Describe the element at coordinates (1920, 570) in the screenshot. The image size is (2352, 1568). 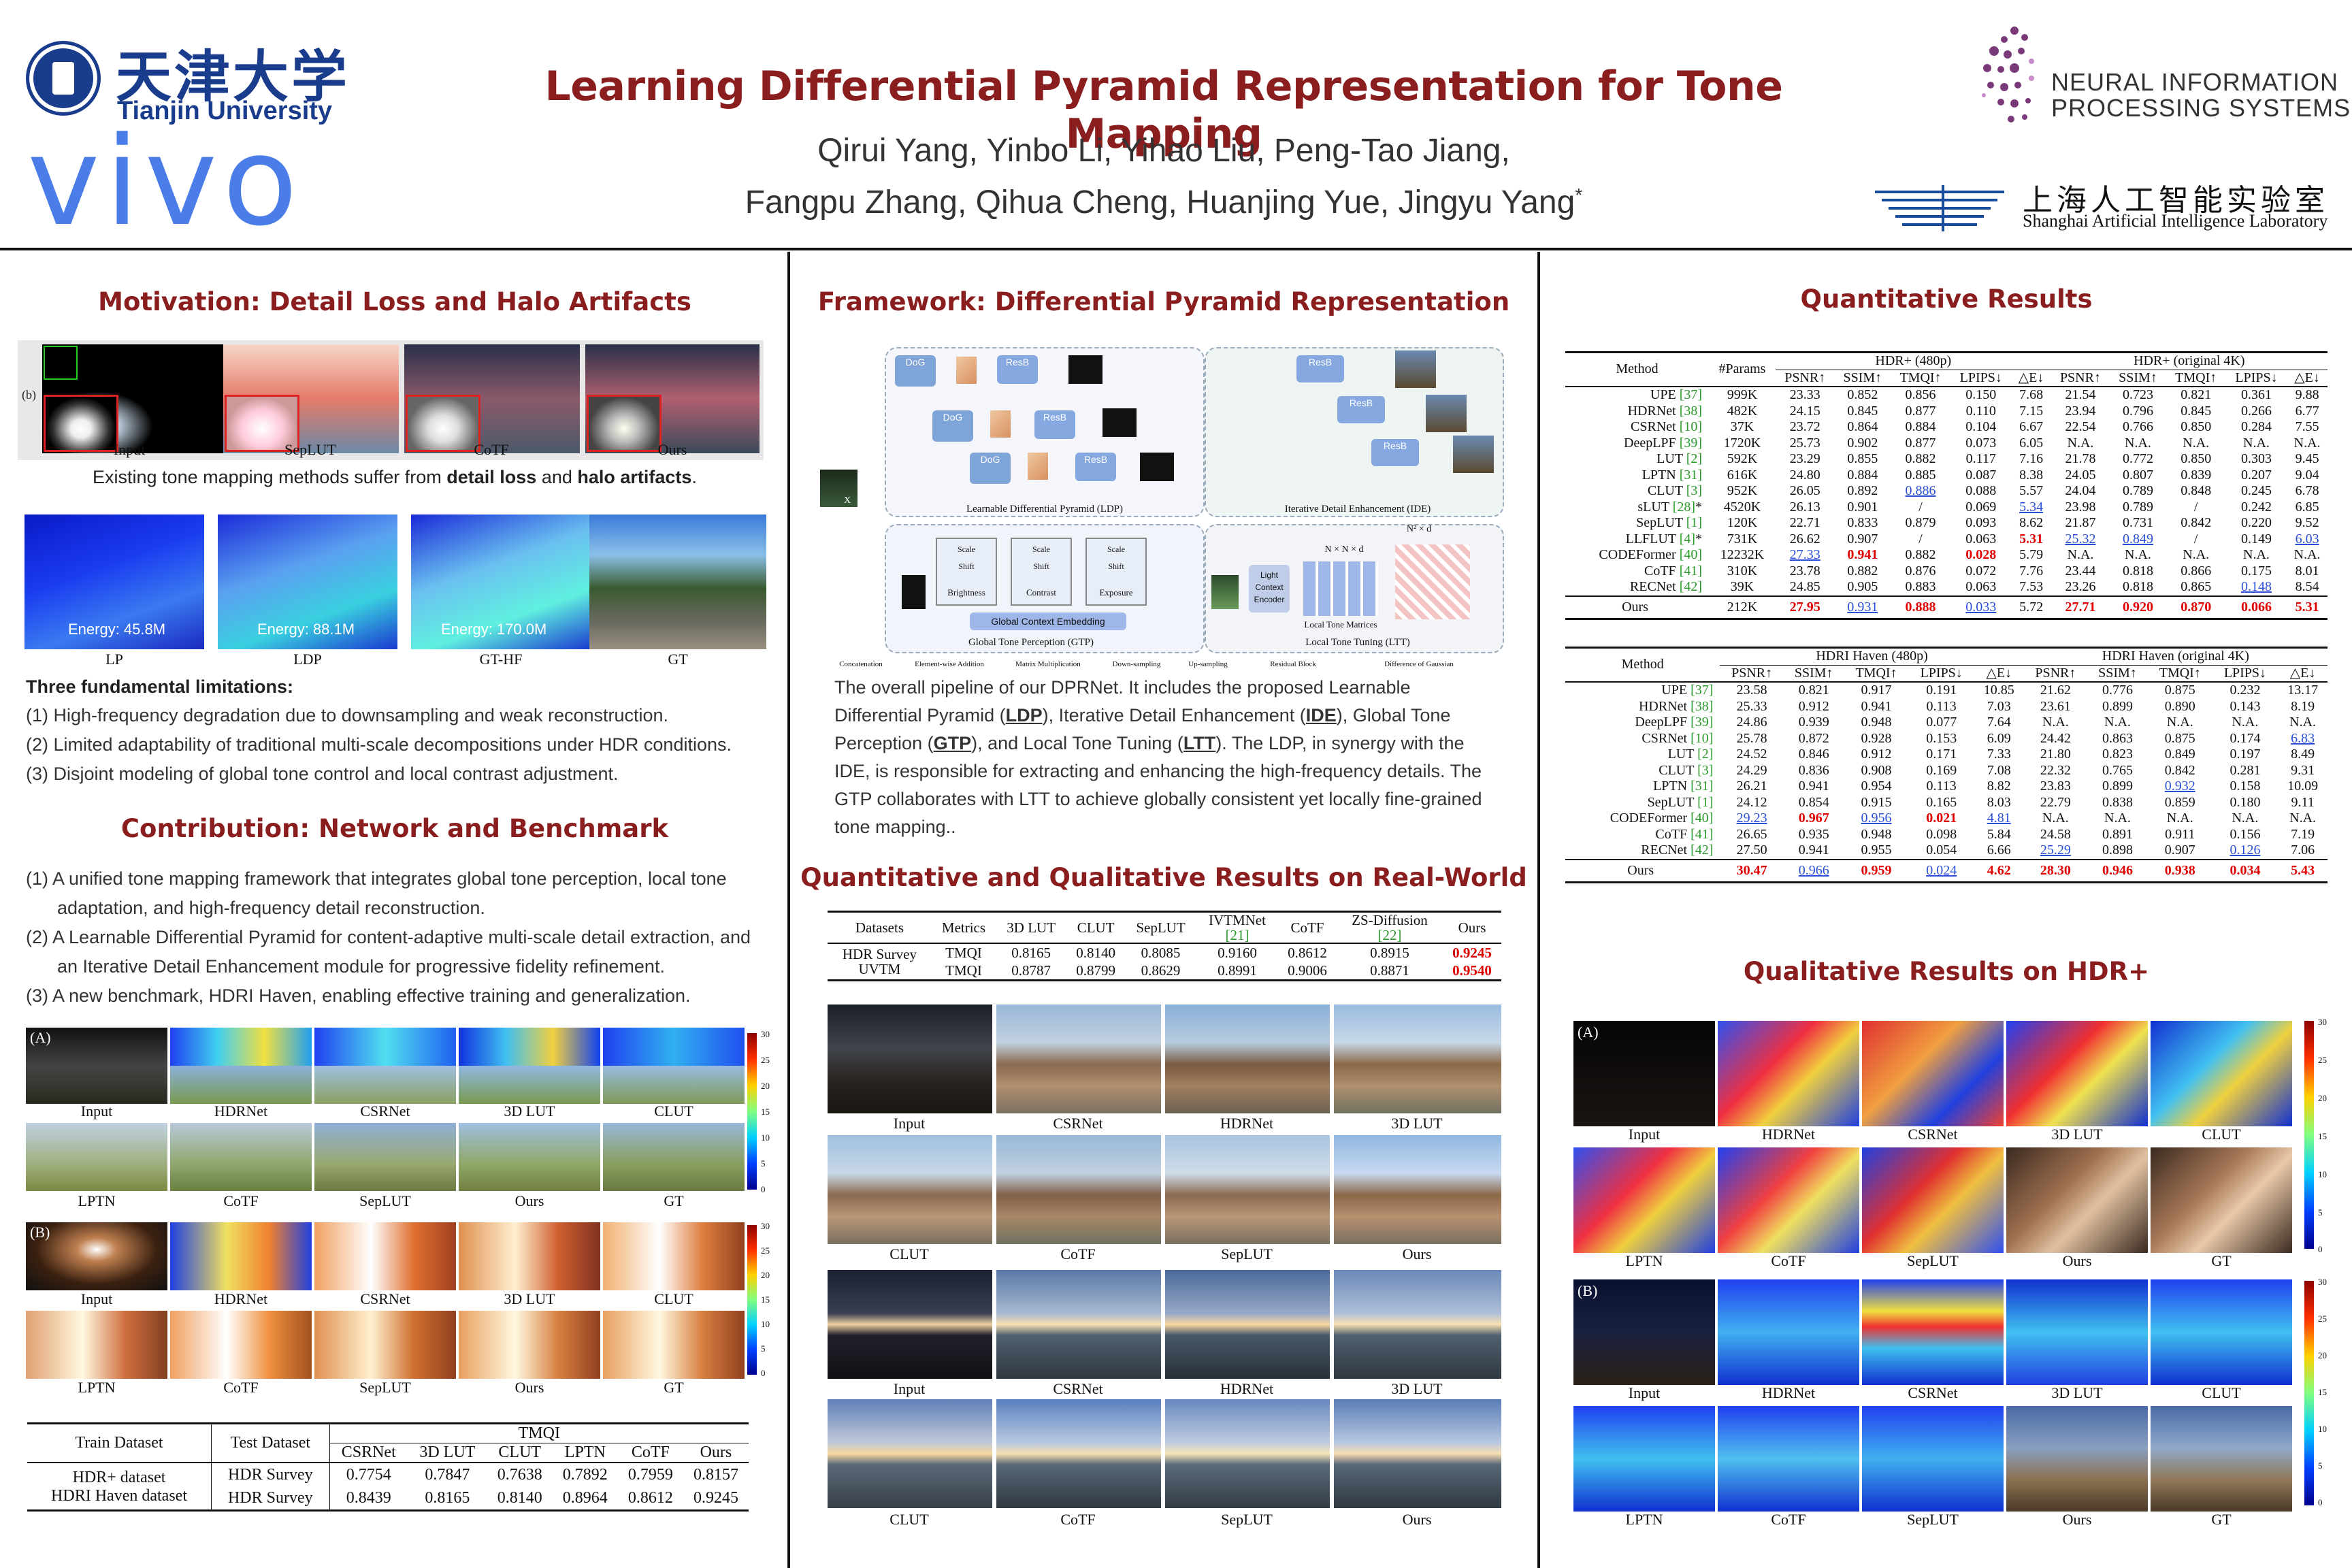
I see `cell: 0.876` at that location.